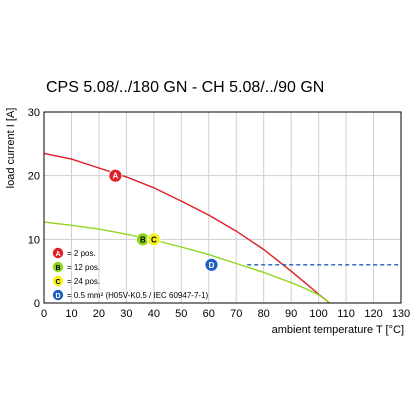 This screenshot has height=416, width=416. I want to click on legend-swatch-C, so click(58, 281).